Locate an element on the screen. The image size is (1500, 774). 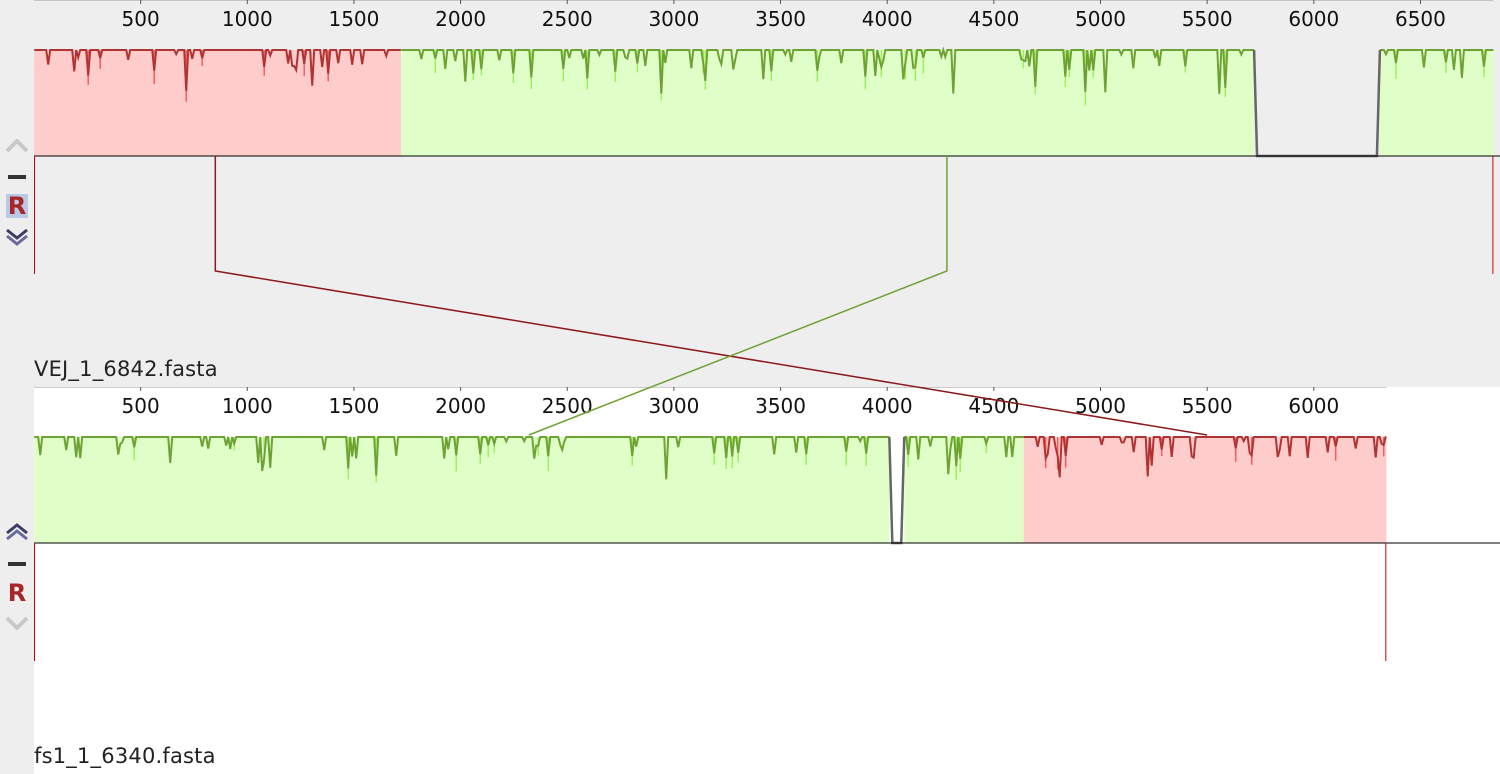
sequence-name-label: fs1_1_6340.fasta is located at coordinates (125, 756).